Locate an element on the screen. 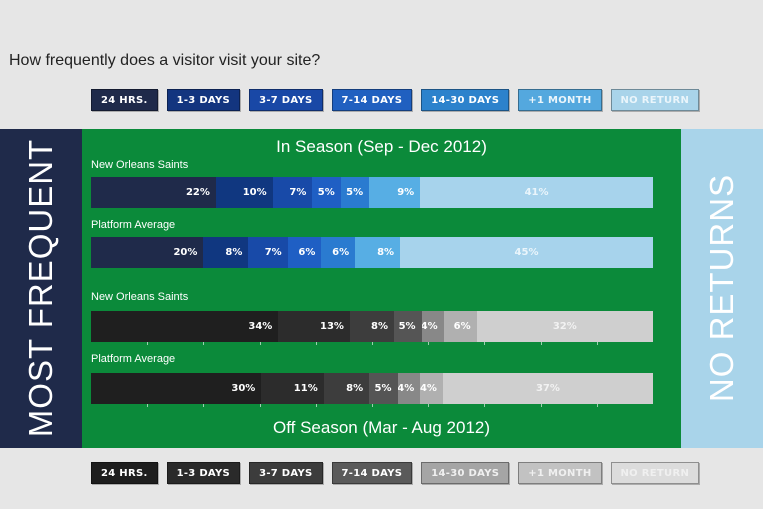 The image size is (763, 509). in-season-chip-1: 1-3 DAYS is located at coordinates (203, 100).